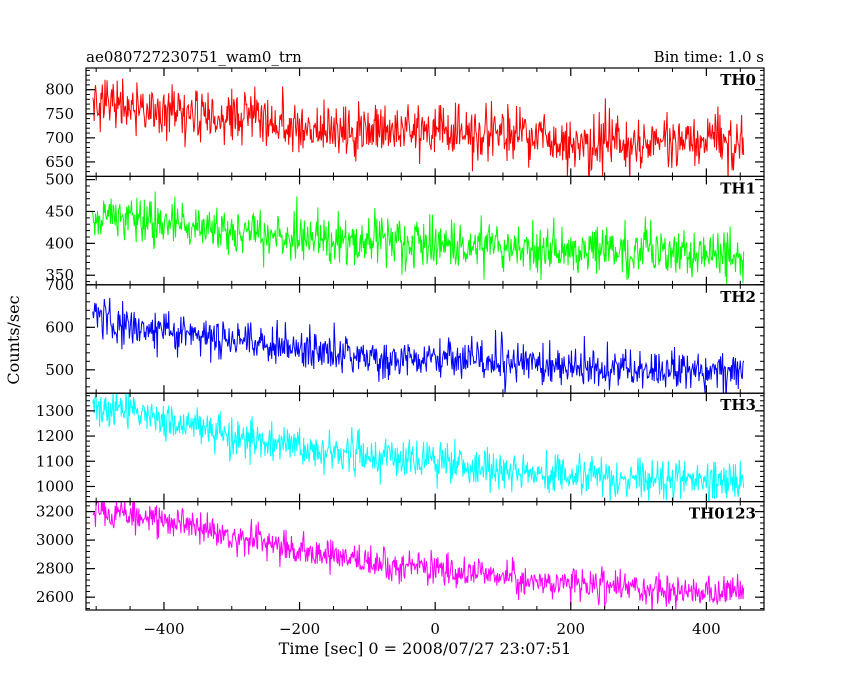 The width and height of the screenshot is (850, 680). What do you see at coordinates (435, 629) in the screenshot?
I see `x-tick-label: 0` at bounding box center [435, 629].